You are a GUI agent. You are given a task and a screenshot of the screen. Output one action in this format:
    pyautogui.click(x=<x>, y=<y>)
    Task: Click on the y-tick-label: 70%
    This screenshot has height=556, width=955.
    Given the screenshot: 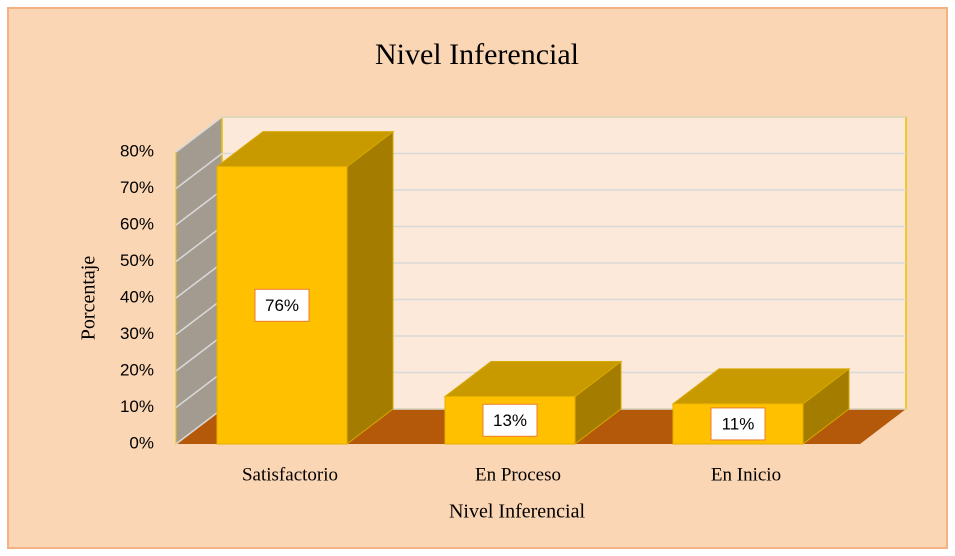 What is the action you would take?
    pyautogui.click(x=137, y=187)
    